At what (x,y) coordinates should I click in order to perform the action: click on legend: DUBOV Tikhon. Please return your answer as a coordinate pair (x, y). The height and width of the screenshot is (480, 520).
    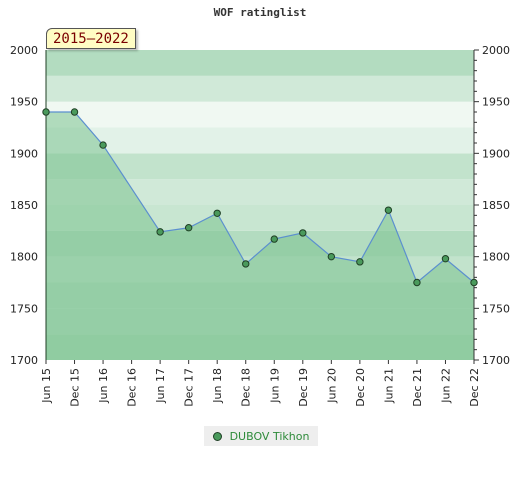
    Looking at the image, I should click on (261, 436).